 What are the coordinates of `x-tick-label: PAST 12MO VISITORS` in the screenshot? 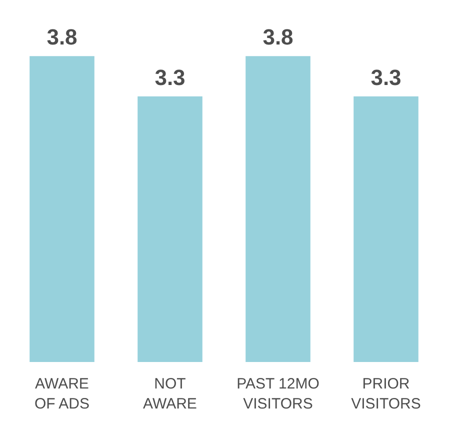 It's located at (278, 394).